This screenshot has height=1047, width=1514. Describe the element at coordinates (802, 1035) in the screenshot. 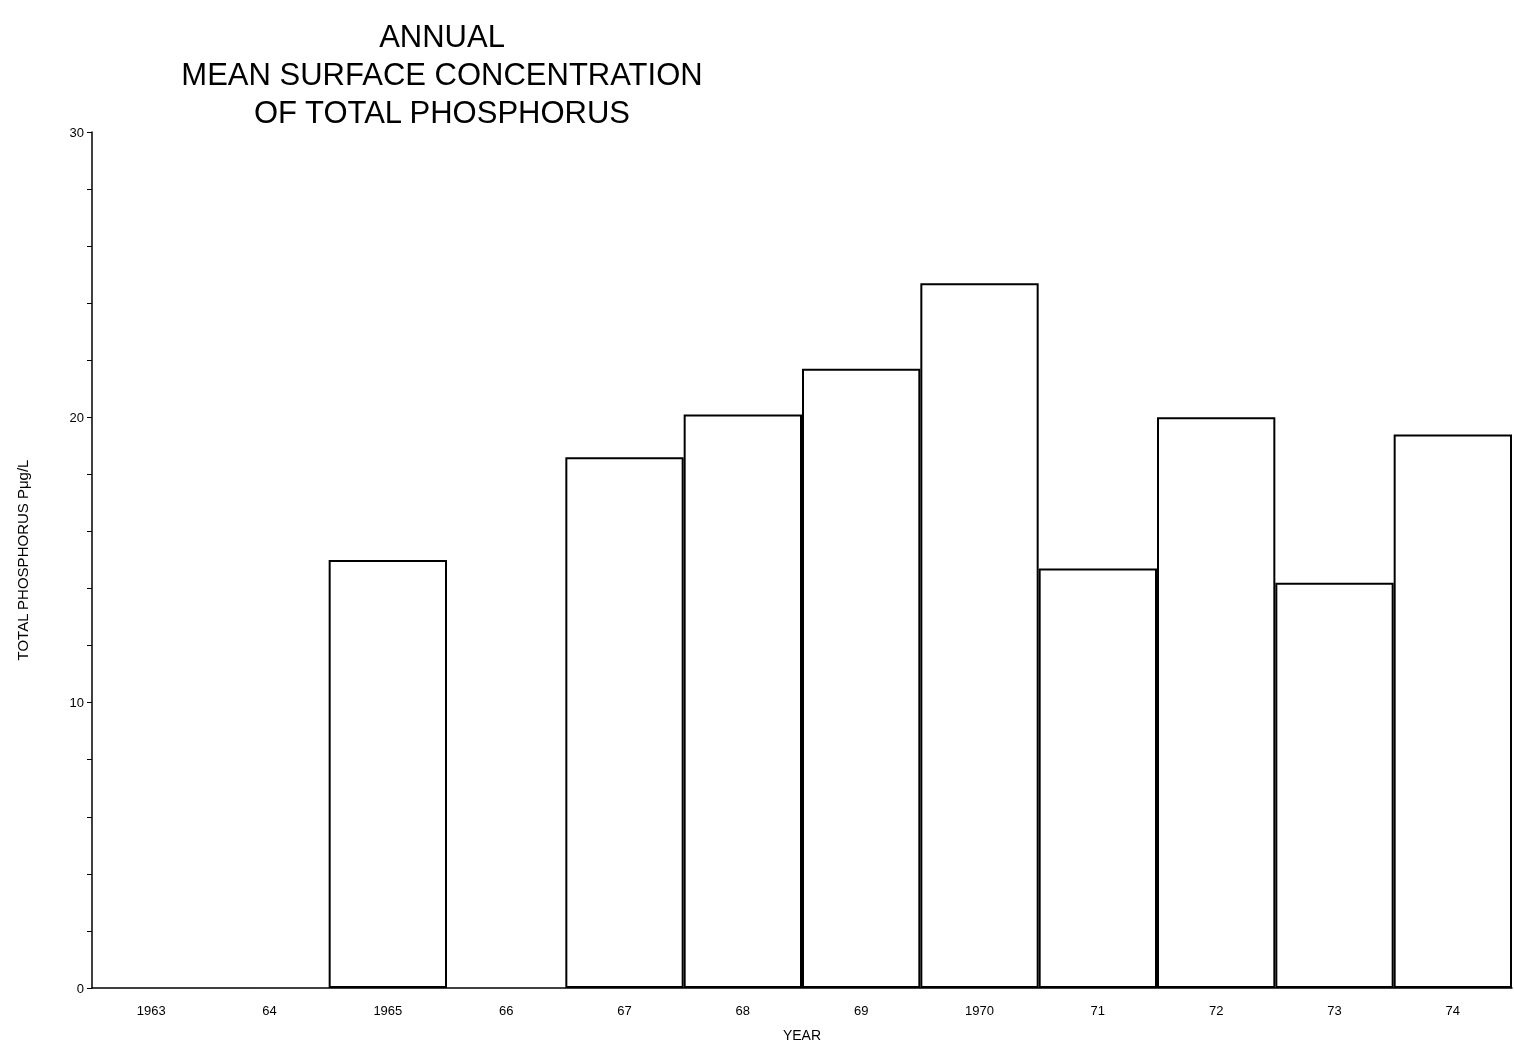

I see `x-axis-title: YEAR` at that location.